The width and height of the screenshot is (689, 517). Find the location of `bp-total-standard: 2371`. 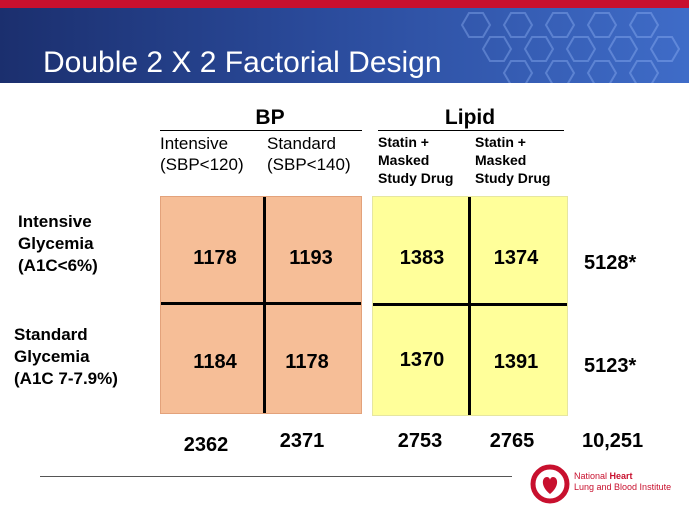

bp-total-standard: 2371 is located at coordinates (302, 441).